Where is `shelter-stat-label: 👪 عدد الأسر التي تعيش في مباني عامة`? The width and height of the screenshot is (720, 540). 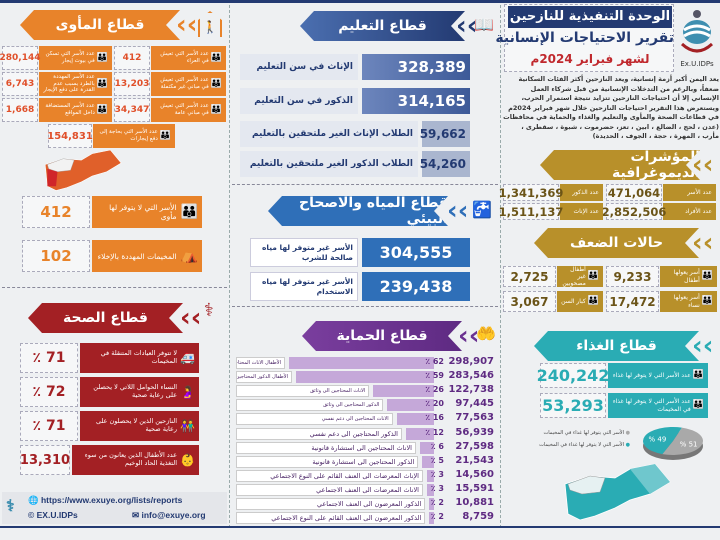 shelter-stat-label: 👪 عدد الأسر التي تعيش في مباني عامة is located at coordinates (188, 110).